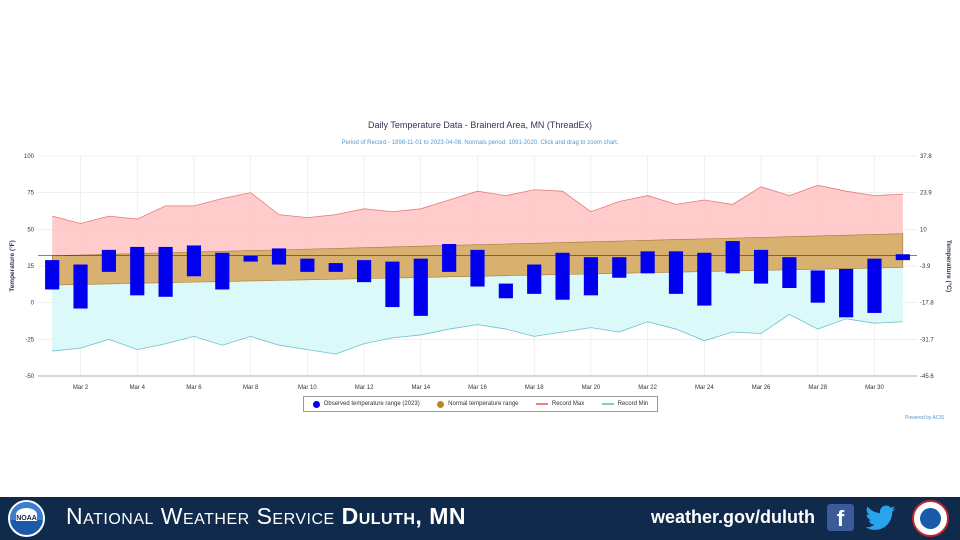  I want to click on x-tick-label: Mar 14, so click(420, 388).